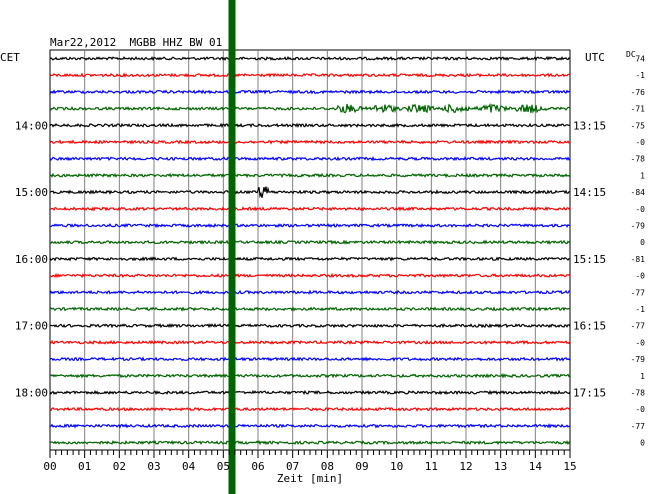  Describe the element at coordinates (223, 466) in the screenshot. I see `x-tick-label: 05` at that location.